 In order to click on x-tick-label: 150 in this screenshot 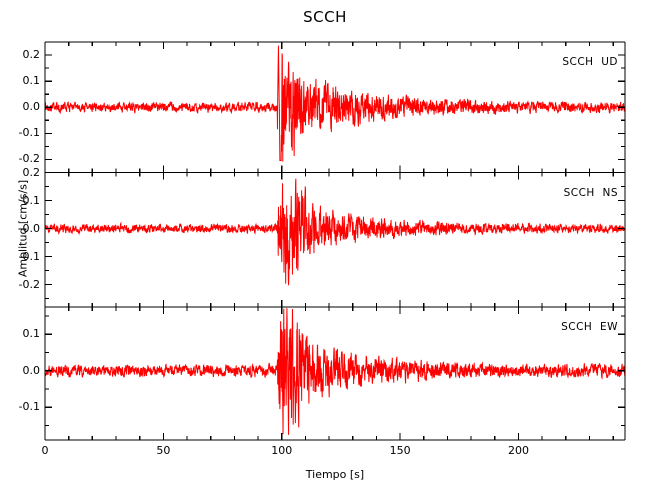, I will do `click(400, 450)`.